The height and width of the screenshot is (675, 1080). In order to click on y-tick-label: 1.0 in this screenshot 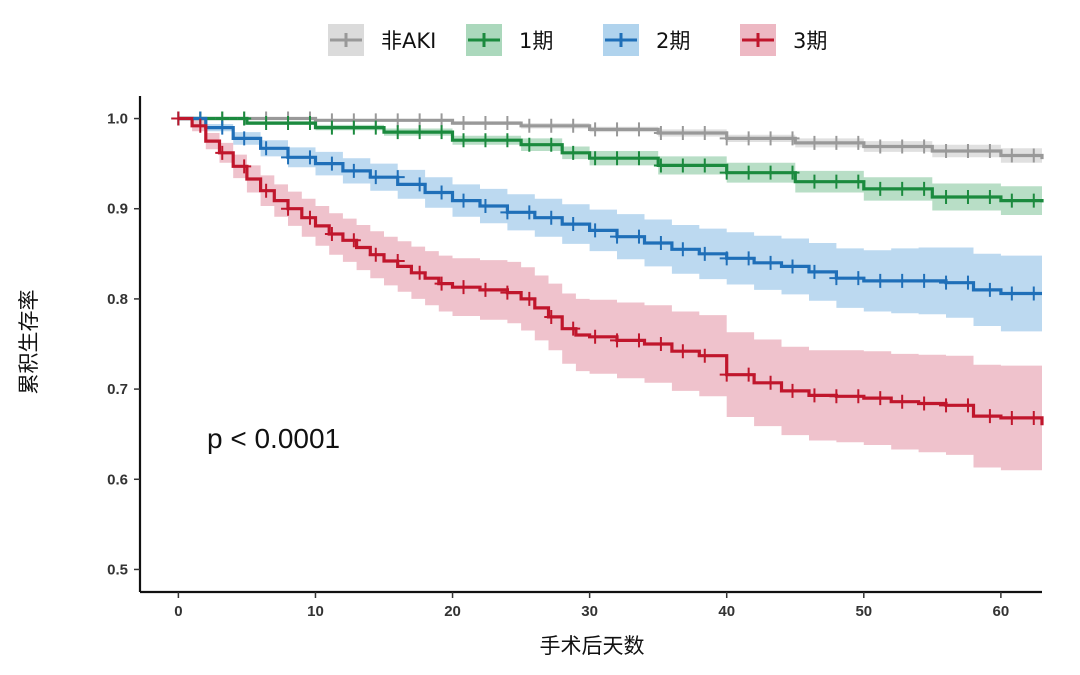, I will do `click(117, 119)`.